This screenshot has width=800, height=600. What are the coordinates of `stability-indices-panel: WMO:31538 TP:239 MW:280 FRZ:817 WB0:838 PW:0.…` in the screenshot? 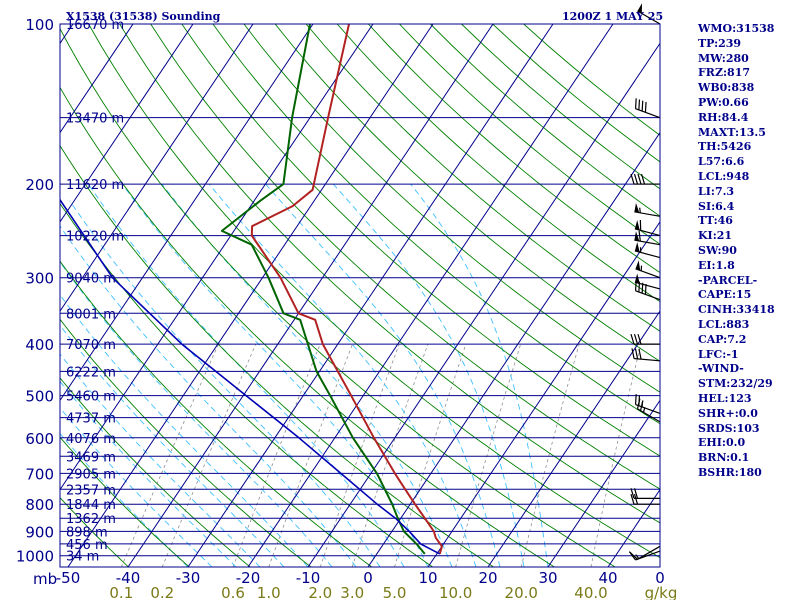 It's located at (748, 251).